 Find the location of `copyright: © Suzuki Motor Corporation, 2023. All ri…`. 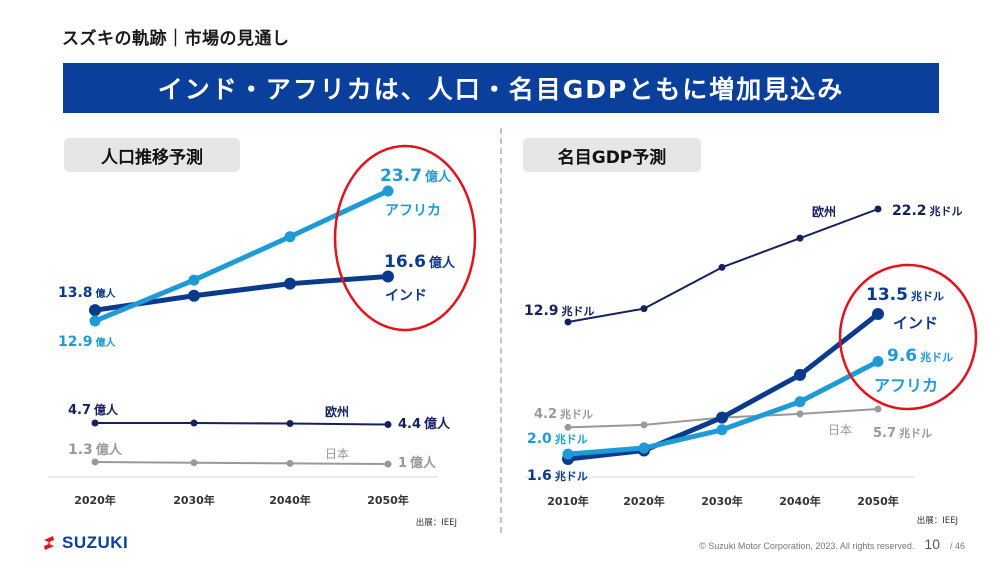

copyright: © Suzuki Motor Corporation, 2023. All ri… is located at coordinates (807, 546).